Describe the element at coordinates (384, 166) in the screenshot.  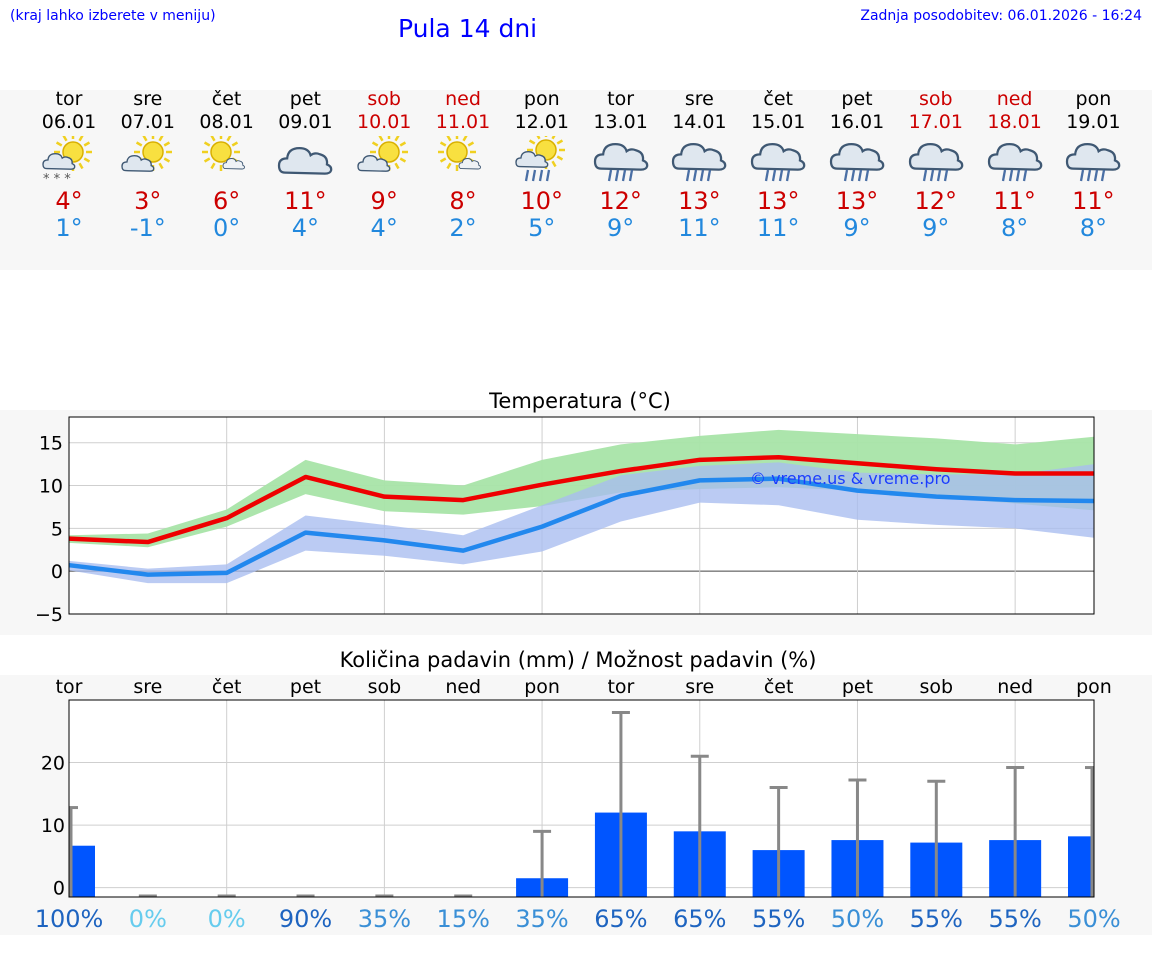
I see `day-column: sob 10.01 9° 4°` at that location.